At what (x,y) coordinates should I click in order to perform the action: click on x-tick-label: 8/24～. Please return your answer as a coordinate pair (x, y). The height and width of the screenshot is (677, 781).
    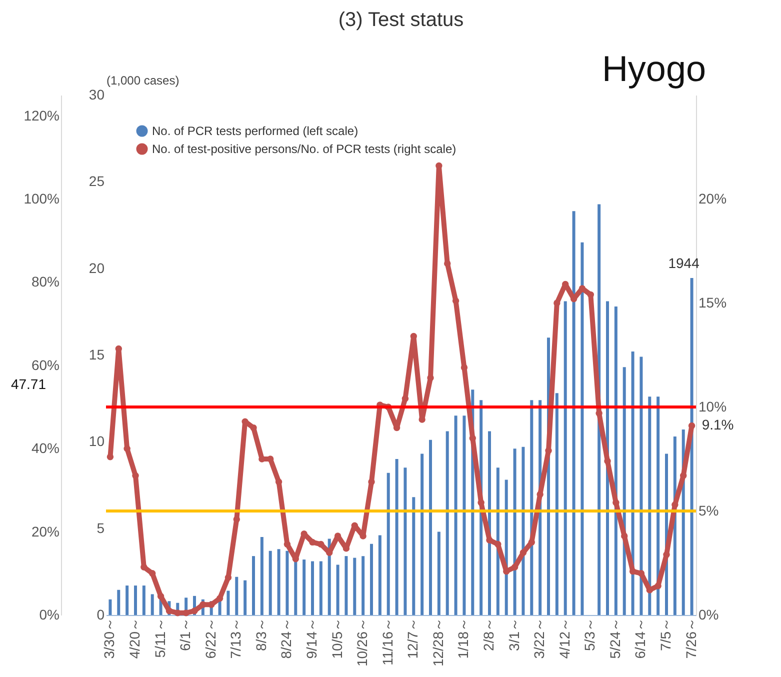
    Looking at the image, I should click on (286, 638).